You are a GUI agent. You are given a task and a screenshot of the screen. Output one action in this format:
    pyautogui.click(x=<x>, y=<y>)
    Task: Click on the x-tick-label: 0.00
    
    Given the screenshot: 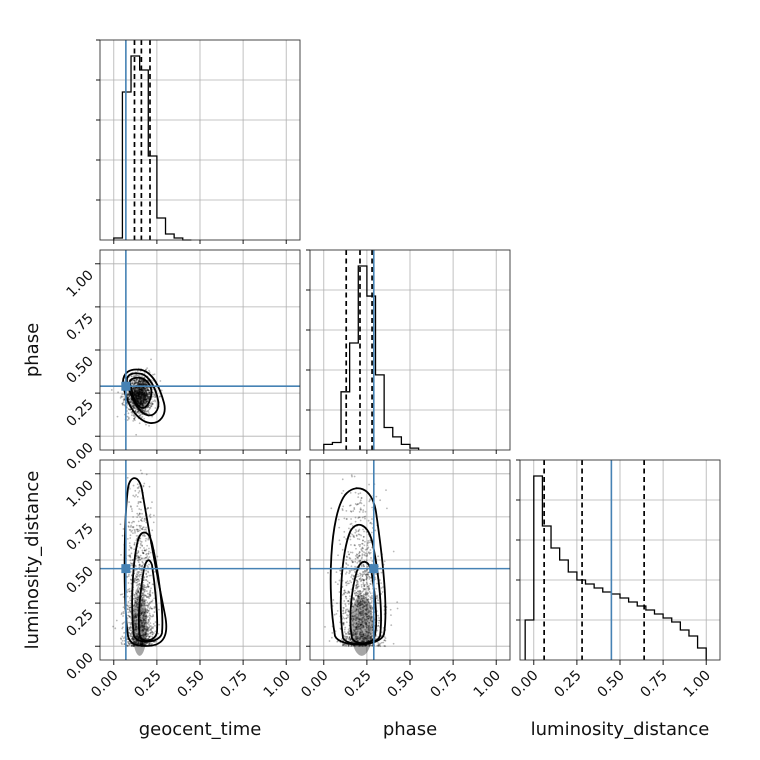 What is the action you would take?
    pyautogui.click(x=524, y=684)
    